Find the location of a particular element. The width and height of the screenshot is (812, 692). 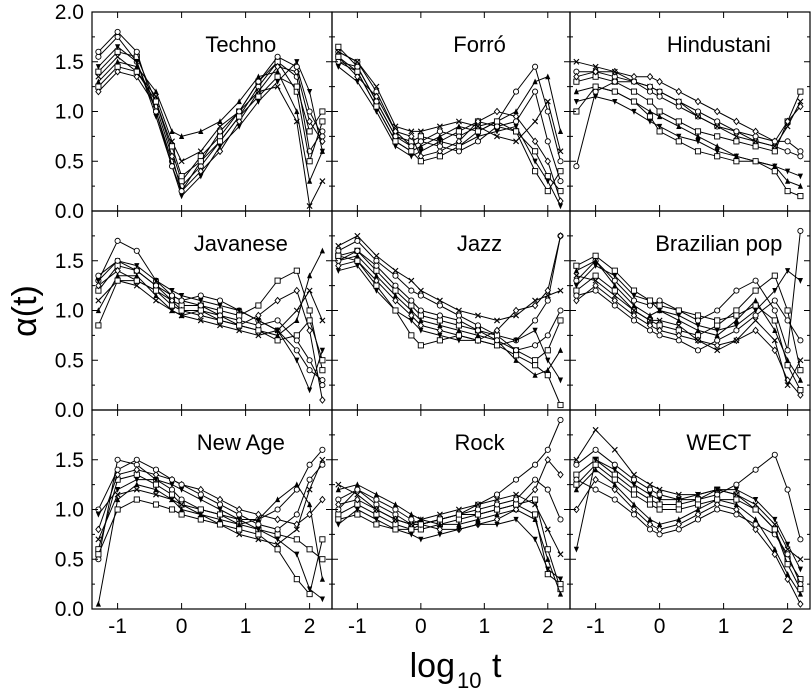

x-axis-label: log 10 t is located at coordinates (456, 669).